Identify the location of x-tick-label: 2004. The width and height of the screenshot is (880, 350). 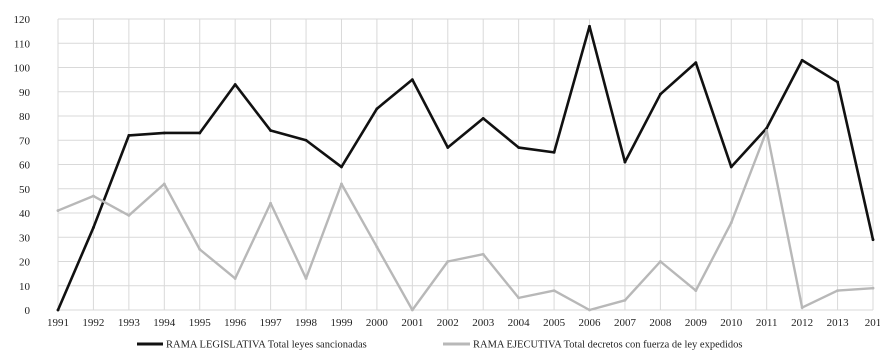
(519, 323).